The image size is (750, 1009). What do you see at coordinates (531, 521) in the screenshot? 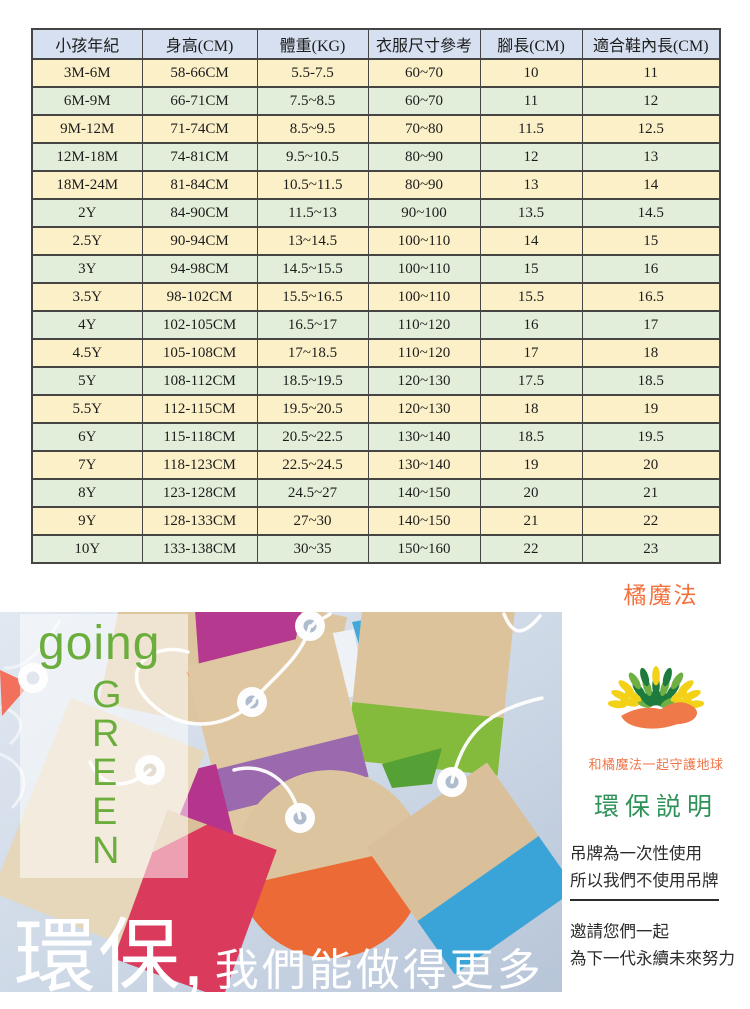
I see `table-cell: 21` at bounding box center [531, 521].